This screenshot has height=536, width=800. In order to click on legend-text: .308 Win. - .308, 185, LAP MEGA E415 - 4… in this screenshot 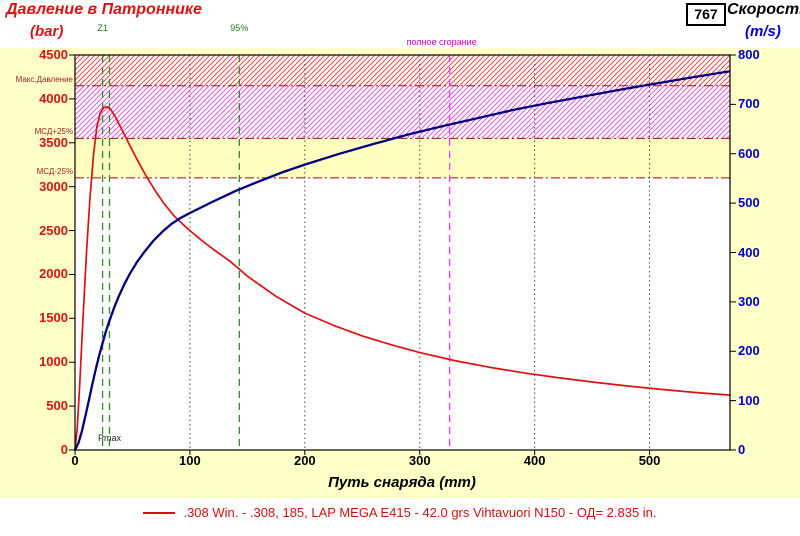, I will do `click(420, 512)`.